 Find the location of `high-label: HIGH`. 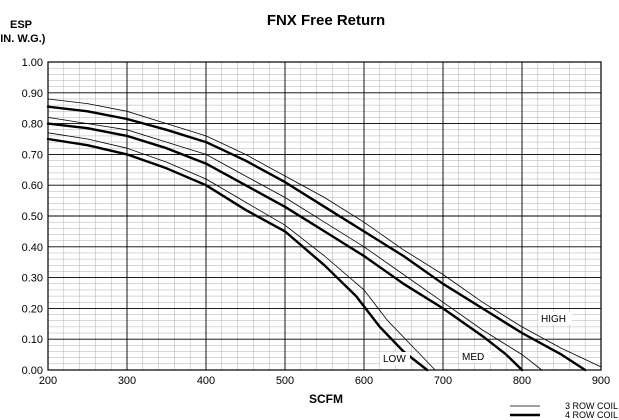

high-label: HIGH is located at coordinates (553, 319).